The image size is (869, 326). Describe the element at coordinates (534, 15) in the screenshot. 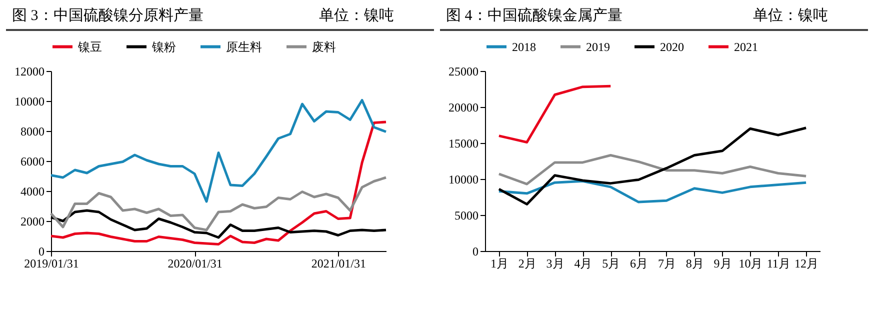

I see `chart-title: 图 4：中国硫酸镍金属产量` at that location.